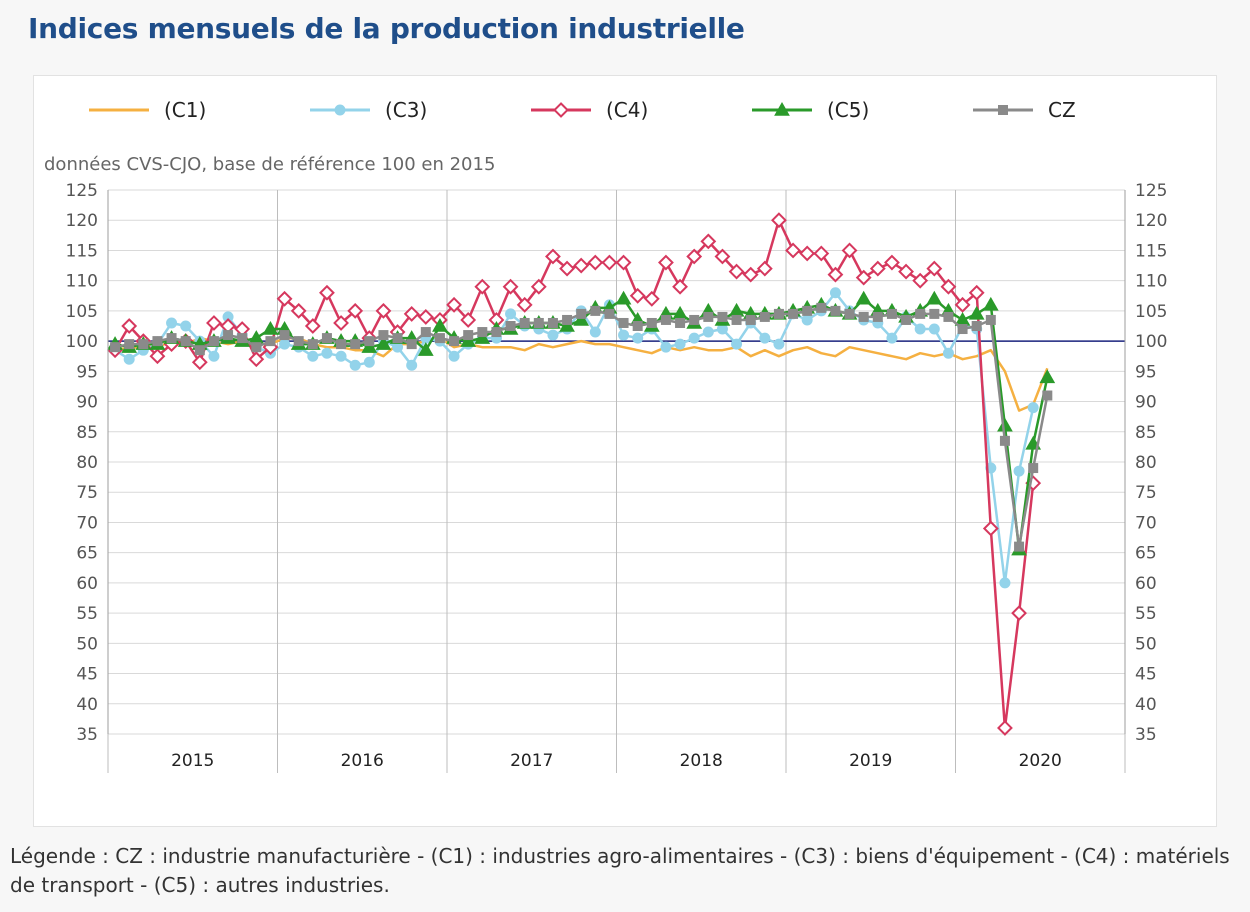 The image size is (1250, 912). What do you see at coordinates (82, 251) in the screenshot?
I see `y-tick-label-left: 115` at bounding box center [82, 251].